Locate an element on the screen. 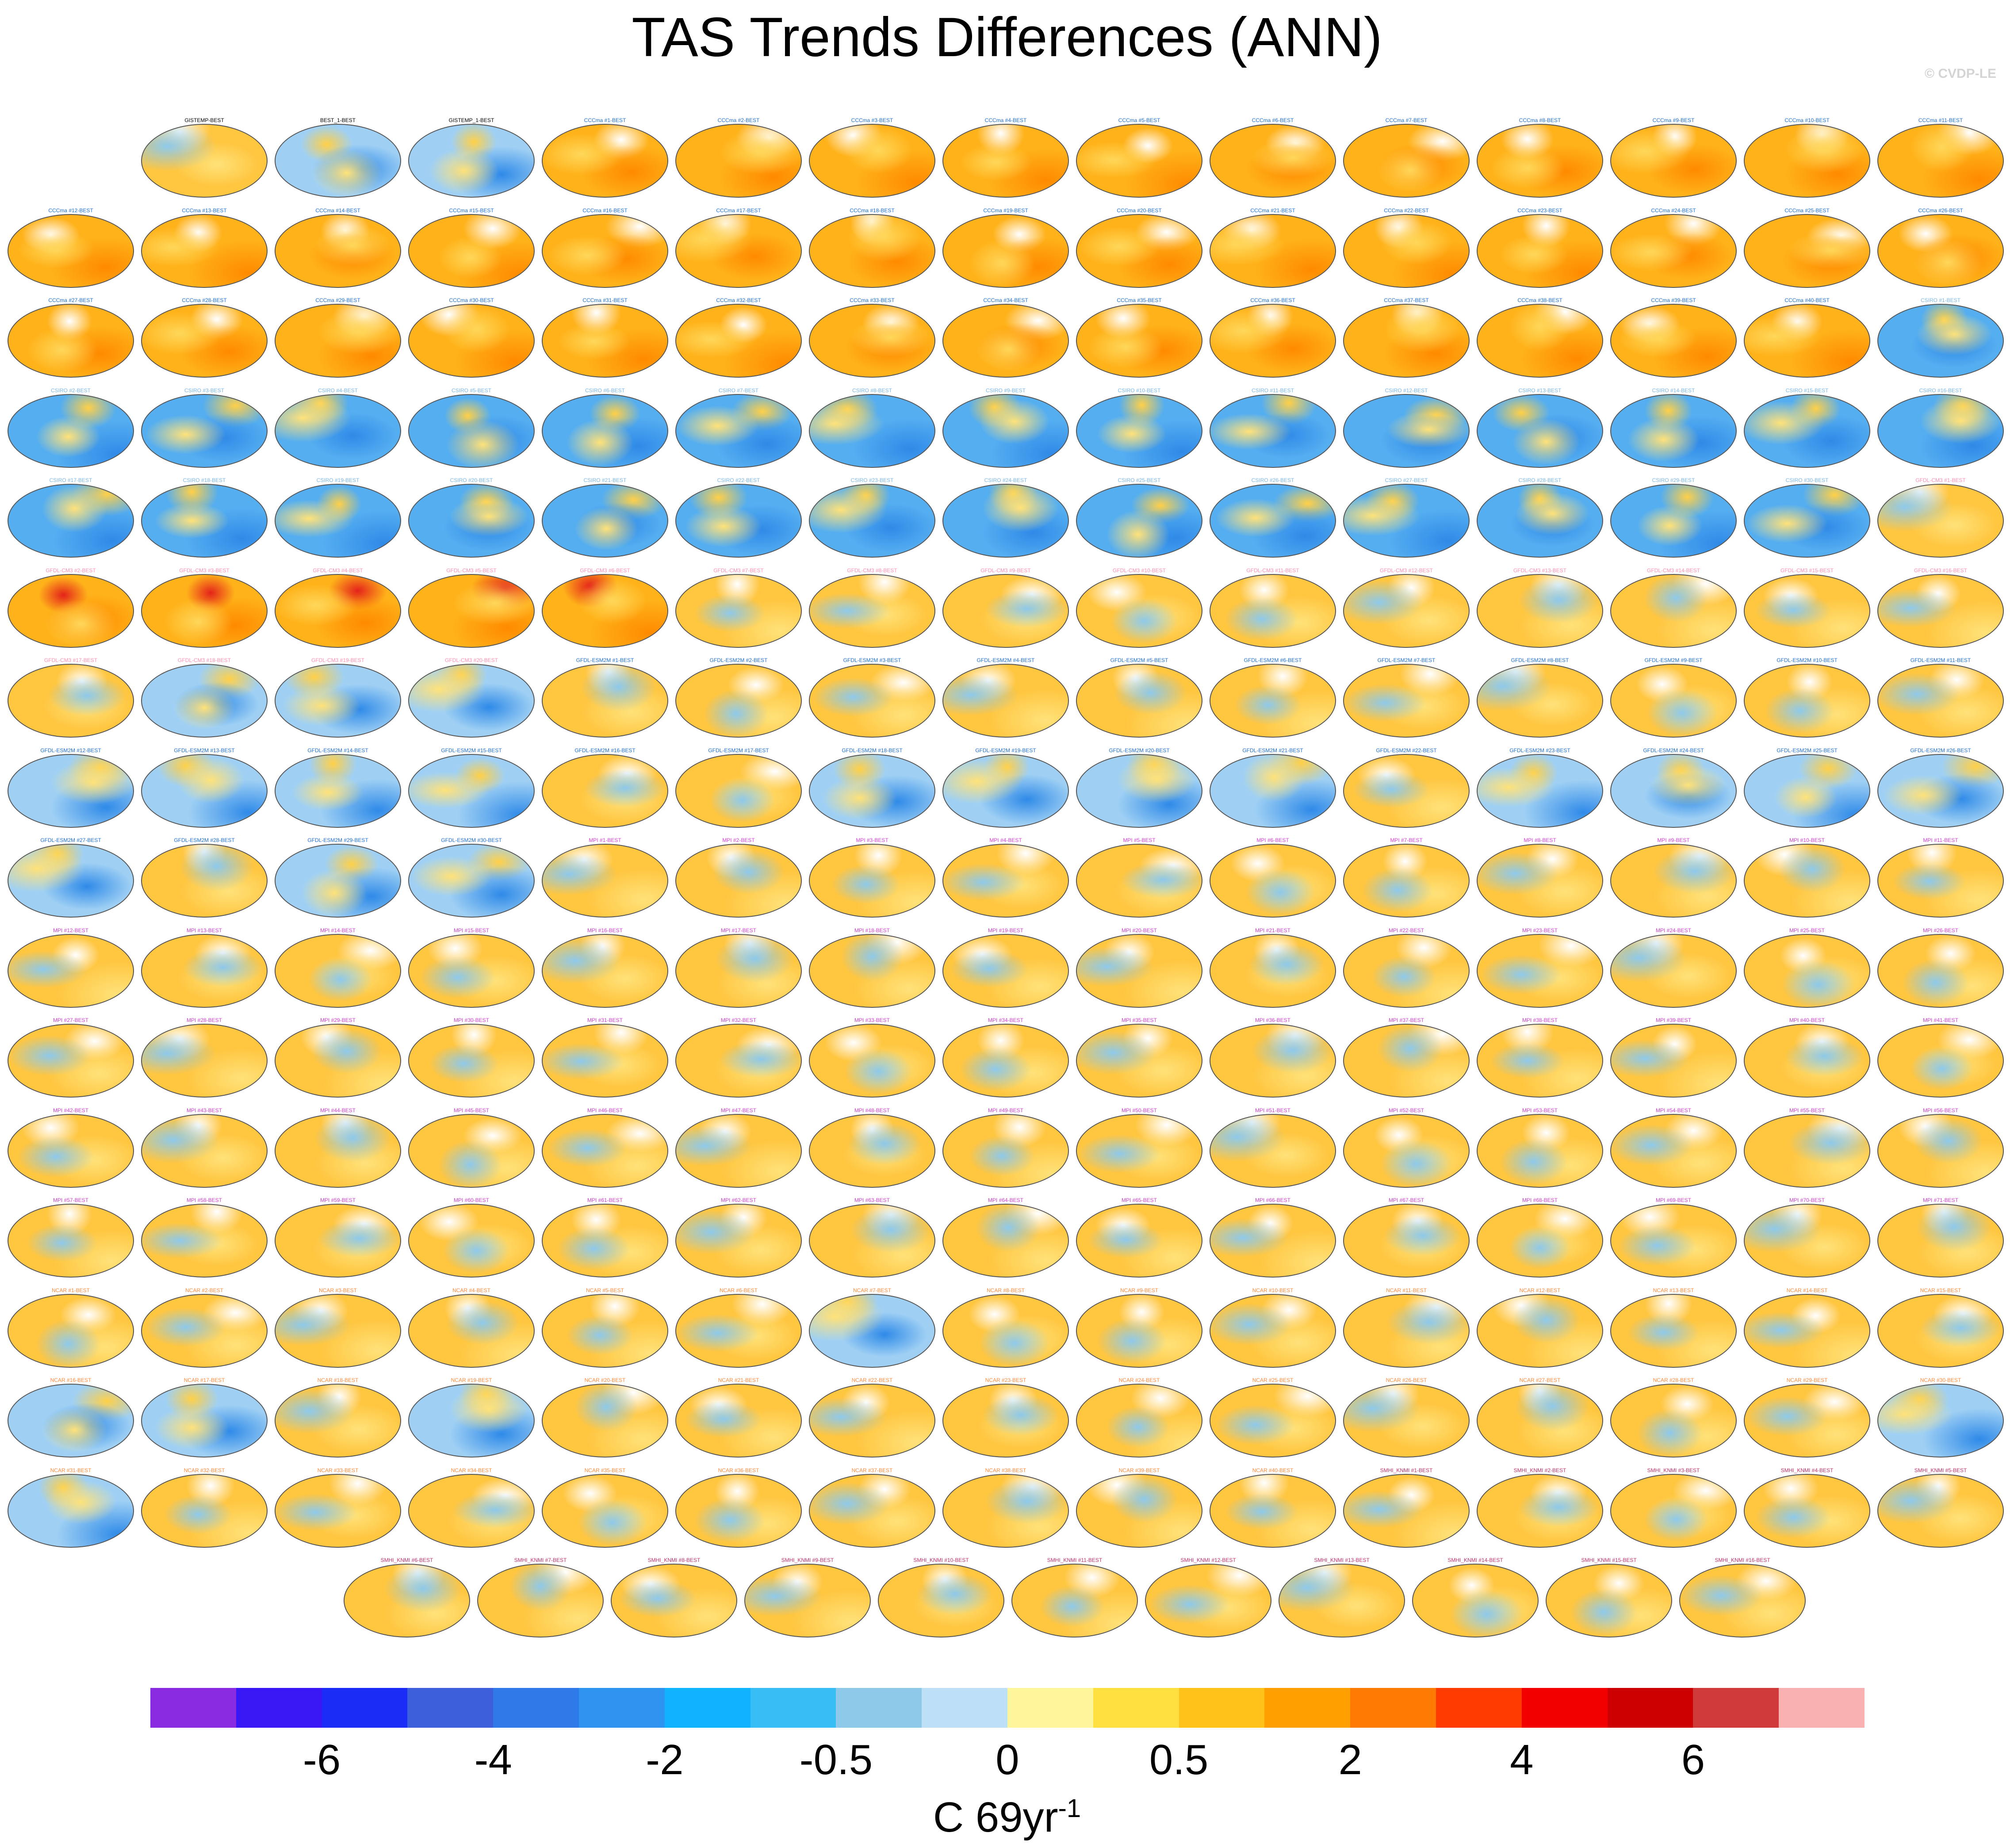 The width and height of the screenshot is (2014, 1848). map-panel: CCCma #23-BEST is located at coordinates (1540, 248).